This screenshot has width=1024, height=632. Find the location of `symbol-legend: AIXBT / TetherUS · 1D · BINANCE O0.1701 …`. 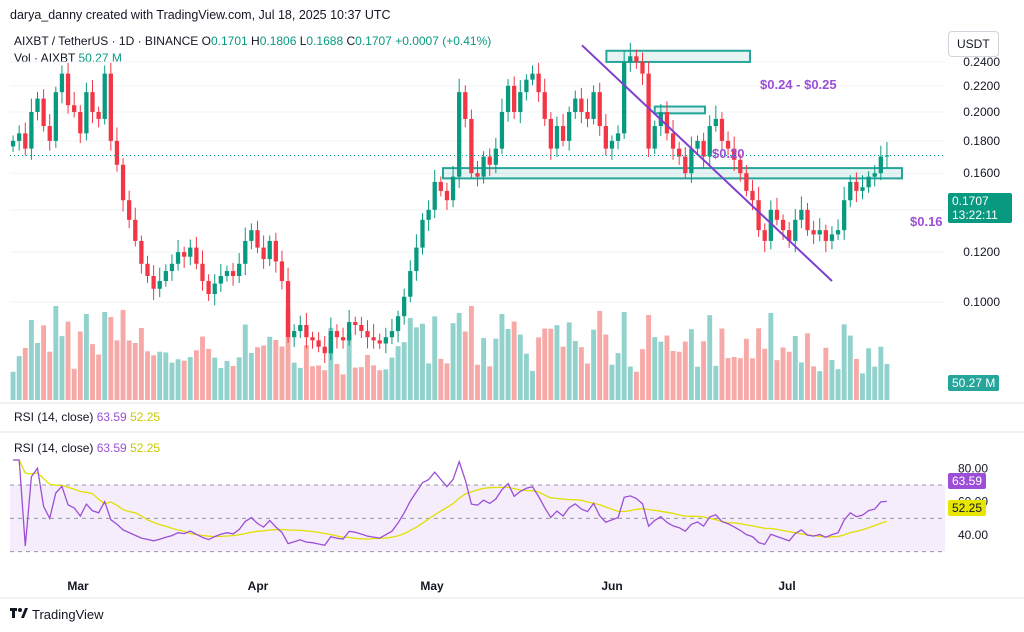

symbol-legend: AIXBT / TetherUS · 1D · BINANCE O0.1701 … is located at coordinates (252, 41).